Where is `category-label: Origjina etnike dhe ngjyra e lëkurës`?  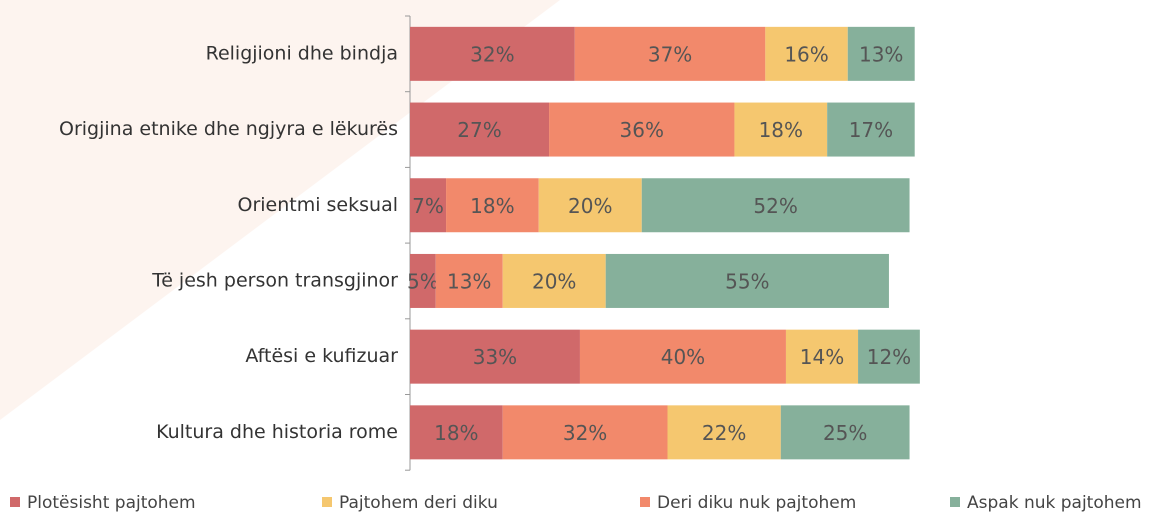
category-label: Origjina etnike dhe ngjyra e lëkurës is located at coordinates (228, 129).